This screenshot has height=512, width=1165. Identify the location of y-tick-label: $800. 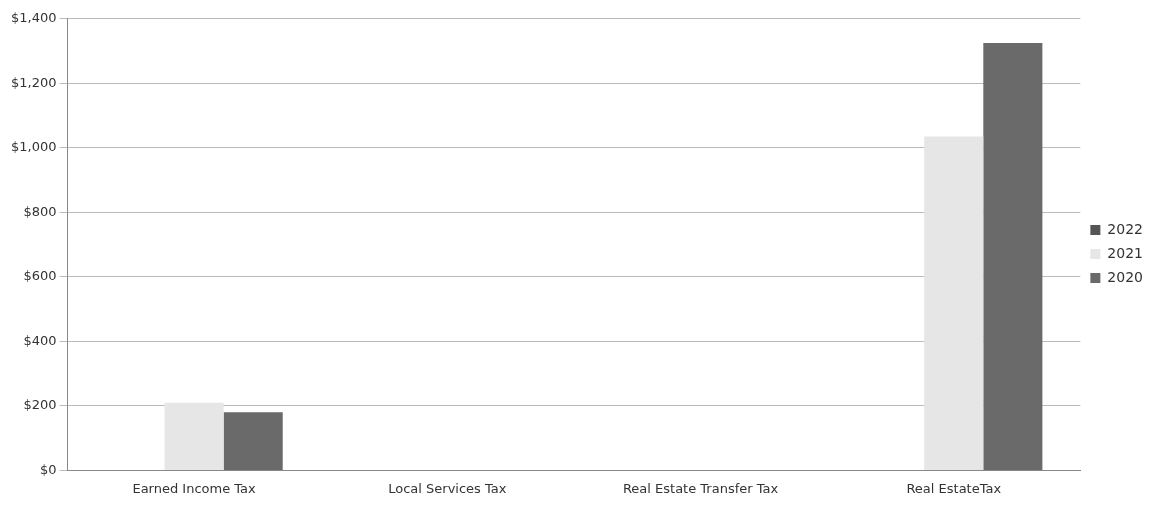
(40, 211).